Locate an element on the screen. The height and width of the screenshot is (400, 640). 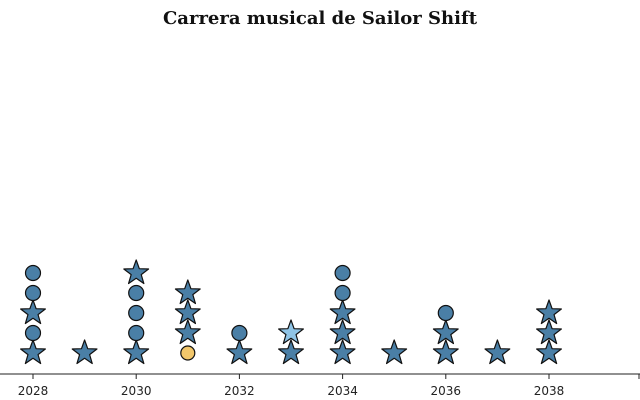
x-tick-label: 2032 is located at coordinates (239, 391).